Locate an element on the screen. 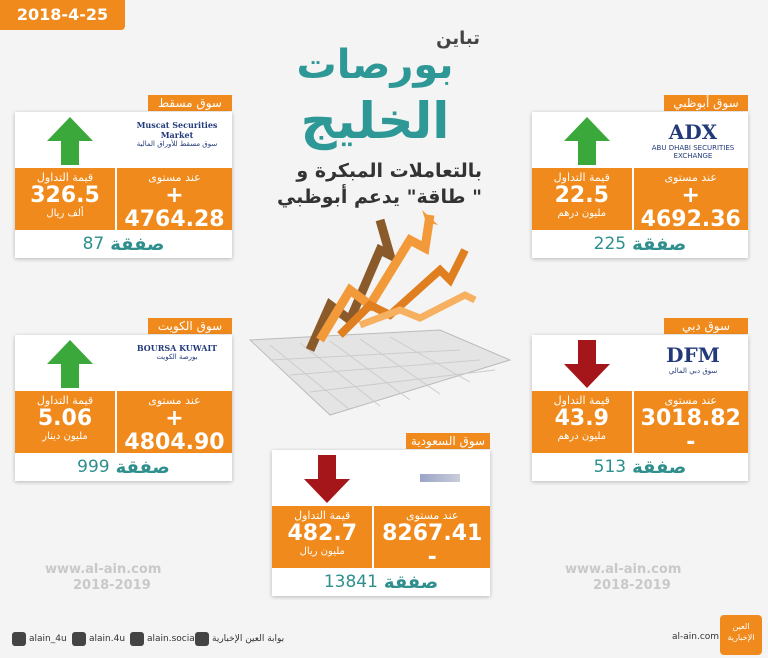 The image size is (768, 658). deals-count: 13841 is located at coordinates (350, 582).